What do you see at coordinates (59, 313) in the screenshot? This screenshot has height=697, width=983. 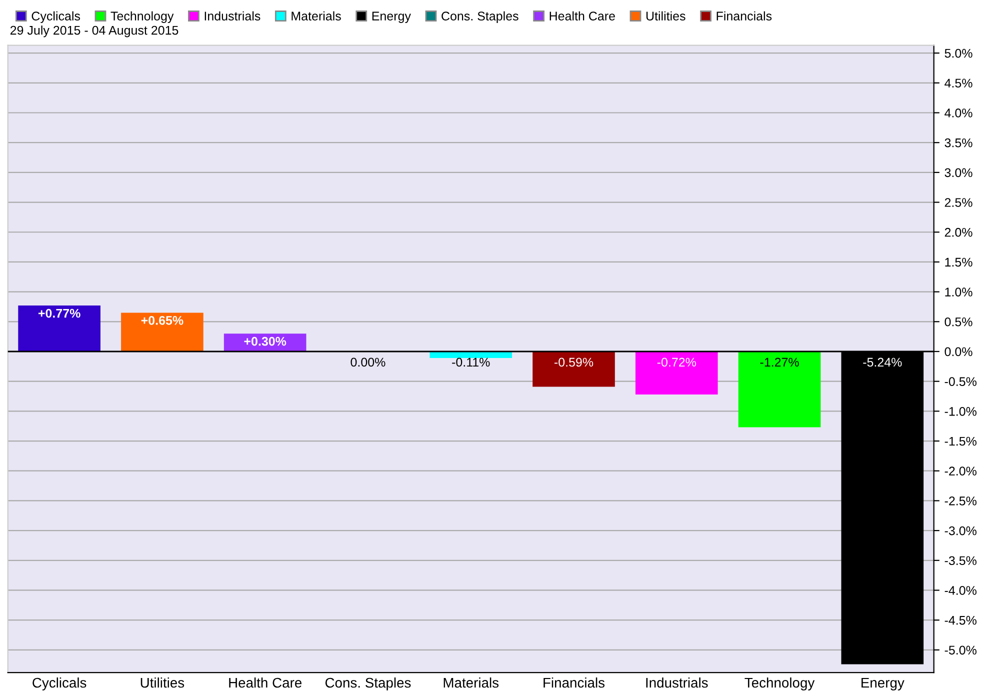 I see `data-label: +0.77%` at bounding box center [59, 313].